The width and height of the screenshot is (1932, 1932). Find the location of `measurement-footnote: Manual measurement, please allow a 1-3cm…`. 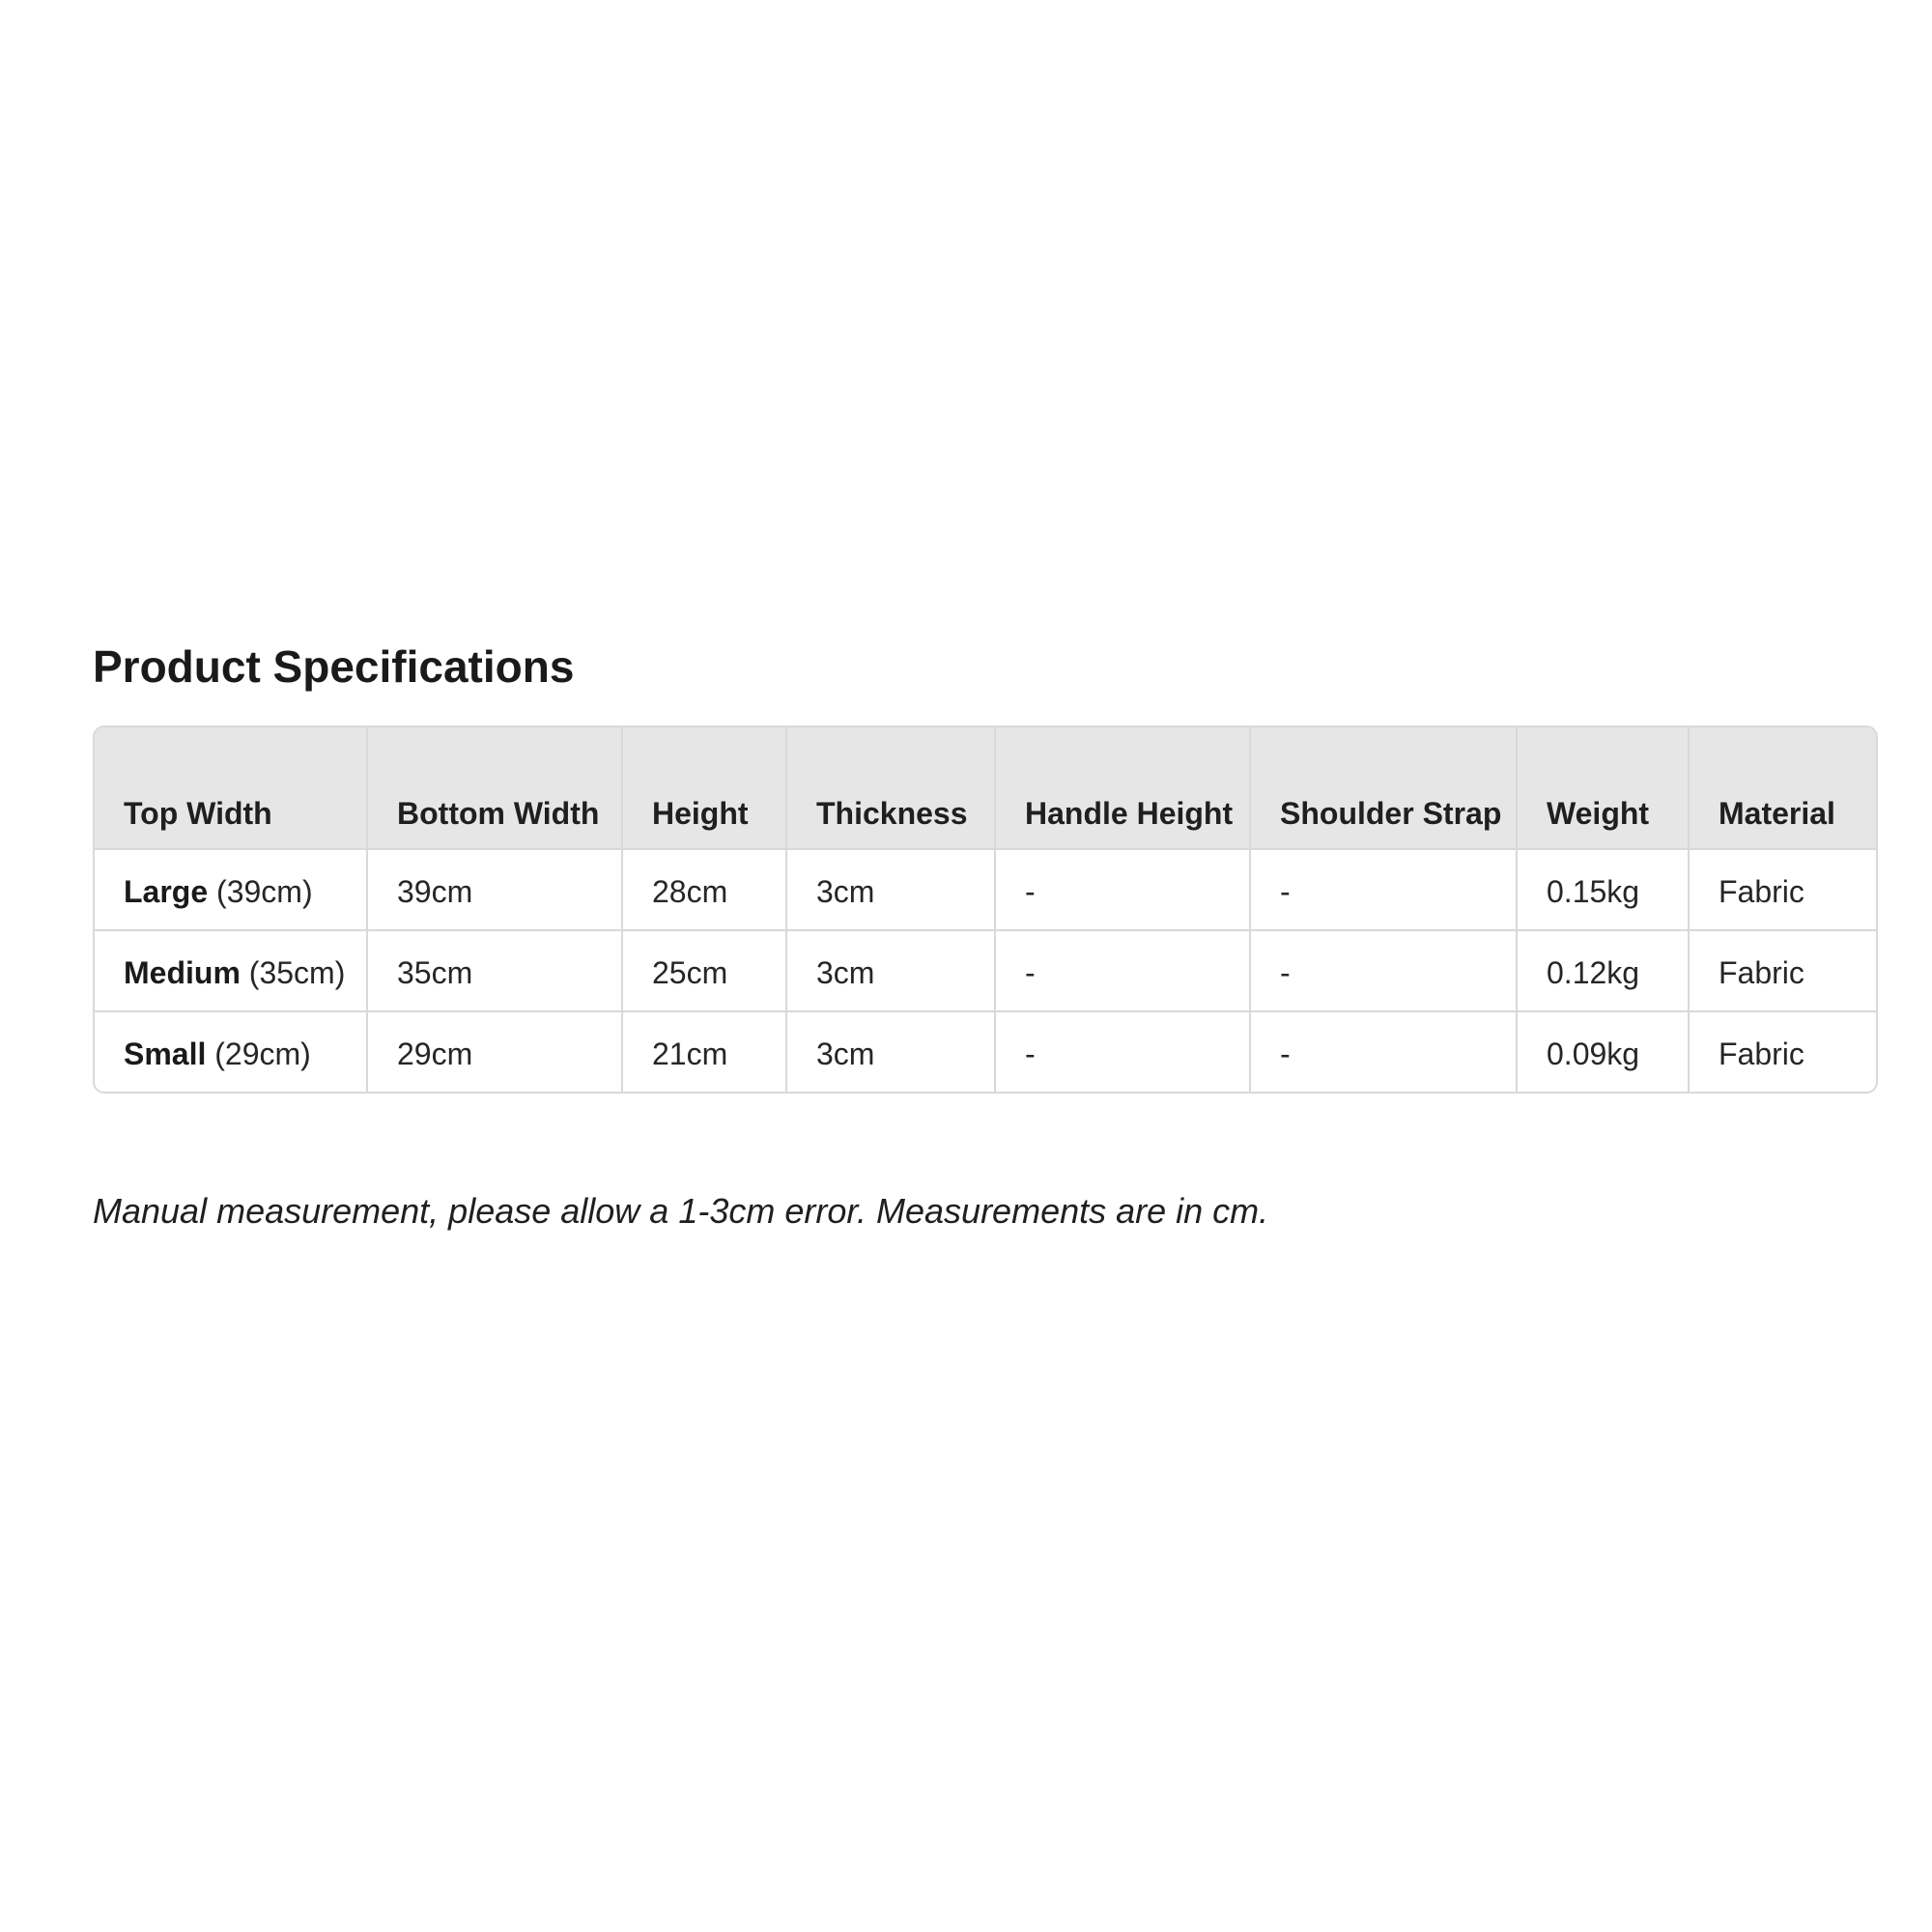

measurement-footnote: Manual measurement, please allow a 1-3cm… is located at coordinates (681, 1211).